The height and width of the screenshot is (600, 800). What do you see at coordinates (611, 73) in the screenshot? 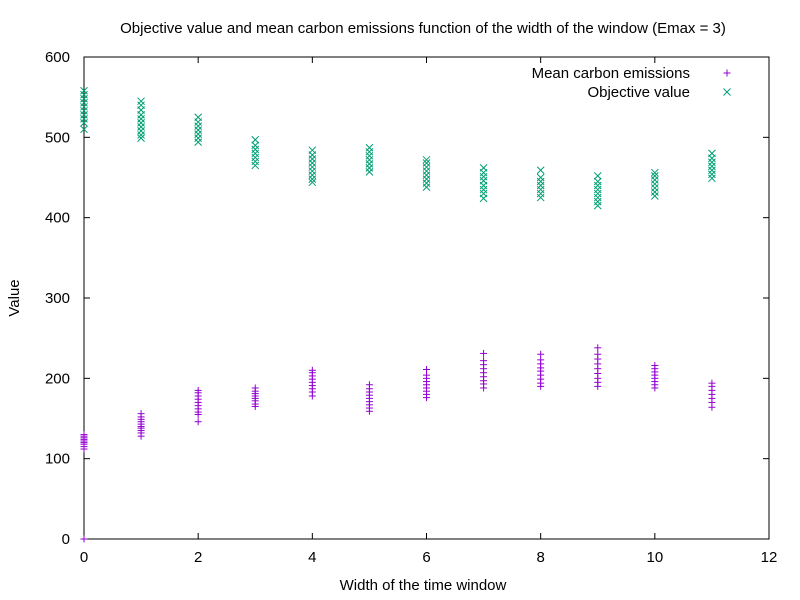
I see `legend-label: Mean carbon emissions` at bounding box center [611, 73].